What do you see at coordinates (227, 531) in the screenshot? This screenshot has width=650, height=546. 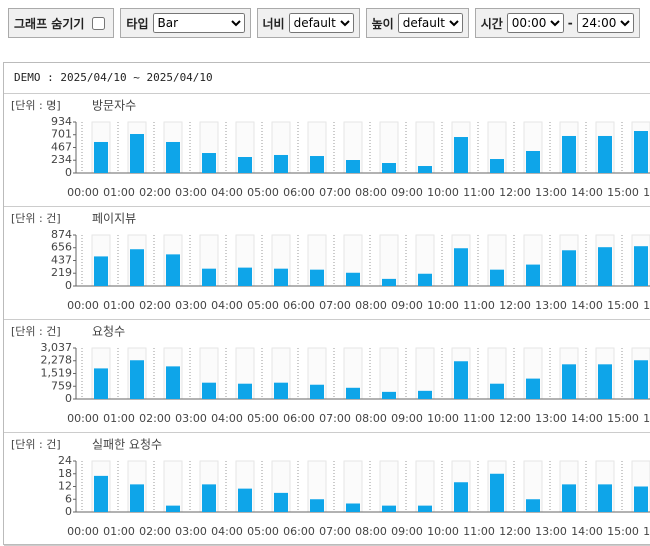 I see `x-tick-label: 04:00` at bounding box center [227, 531].